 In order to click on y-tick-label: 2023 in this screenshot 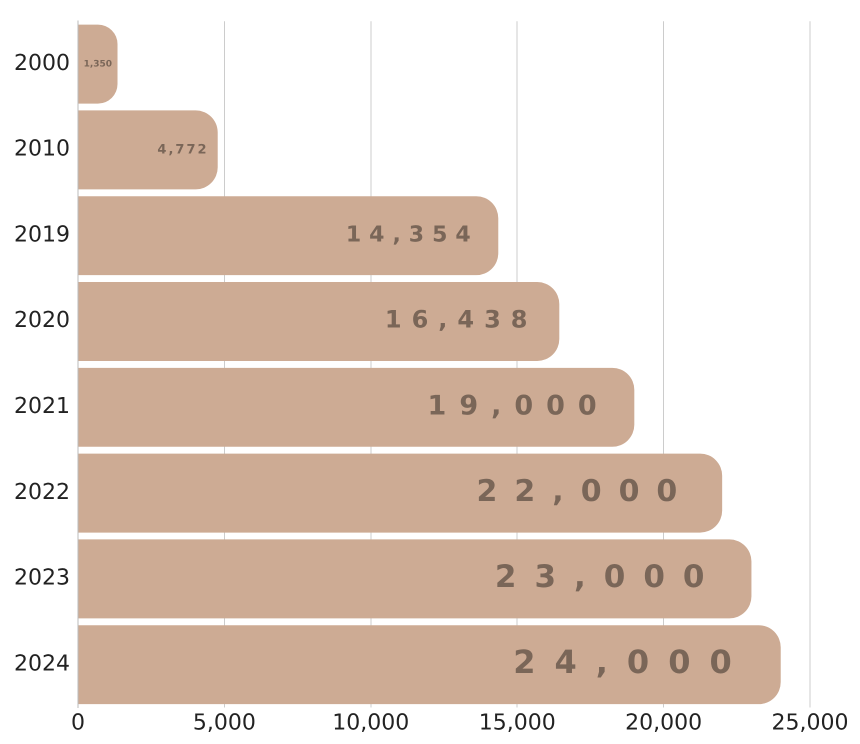, I will do `click(42, 578)`.